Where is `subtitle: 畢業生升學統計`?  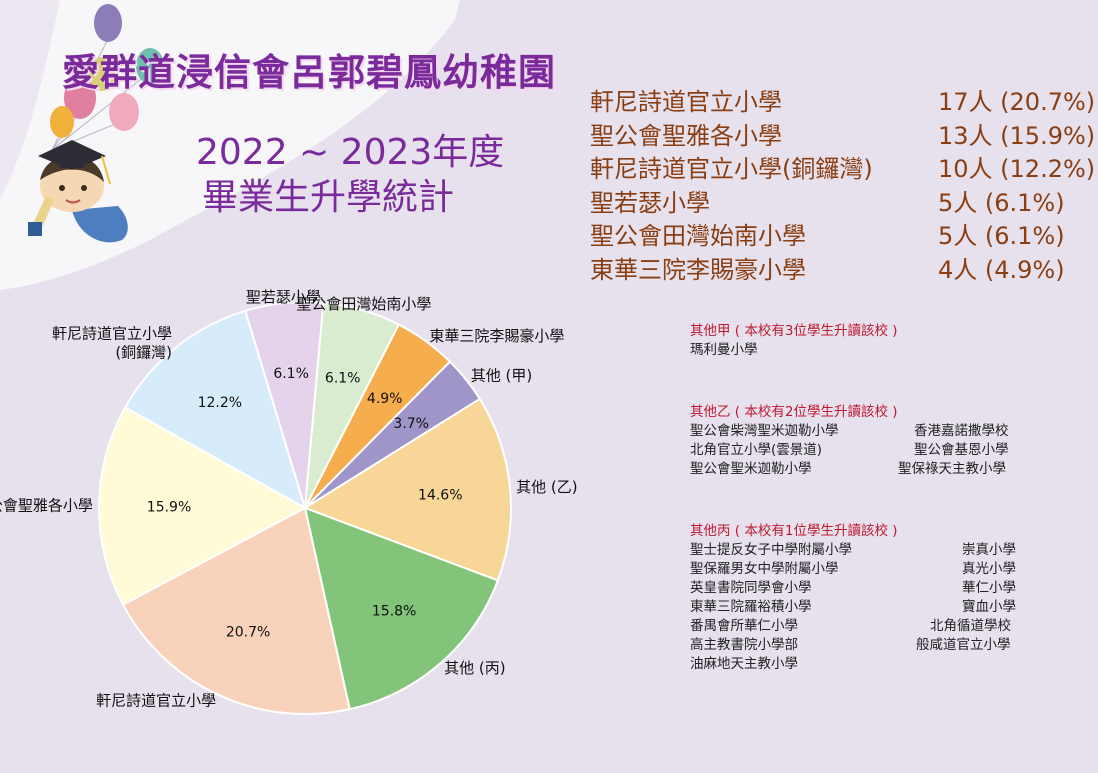
subtitle: 畢業生升學統計 is located at coordinates (328, 197).